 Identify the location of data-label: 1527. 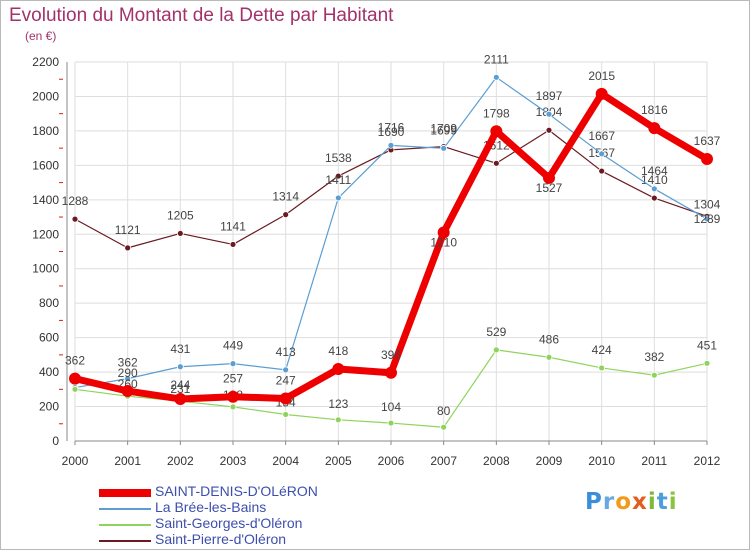
(549, 188).